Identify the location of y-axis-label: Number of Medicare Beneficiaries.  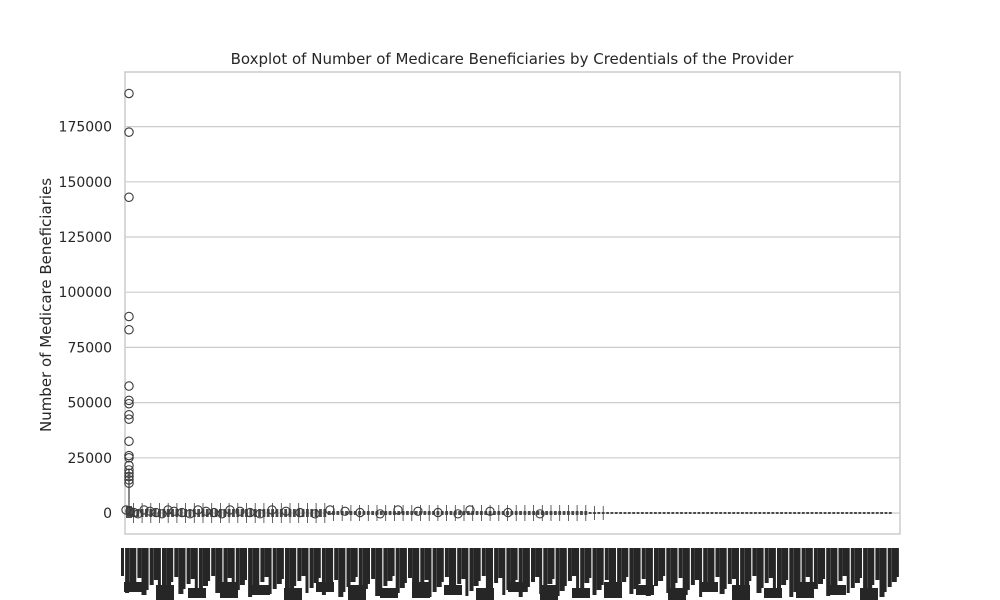
(46, 305).